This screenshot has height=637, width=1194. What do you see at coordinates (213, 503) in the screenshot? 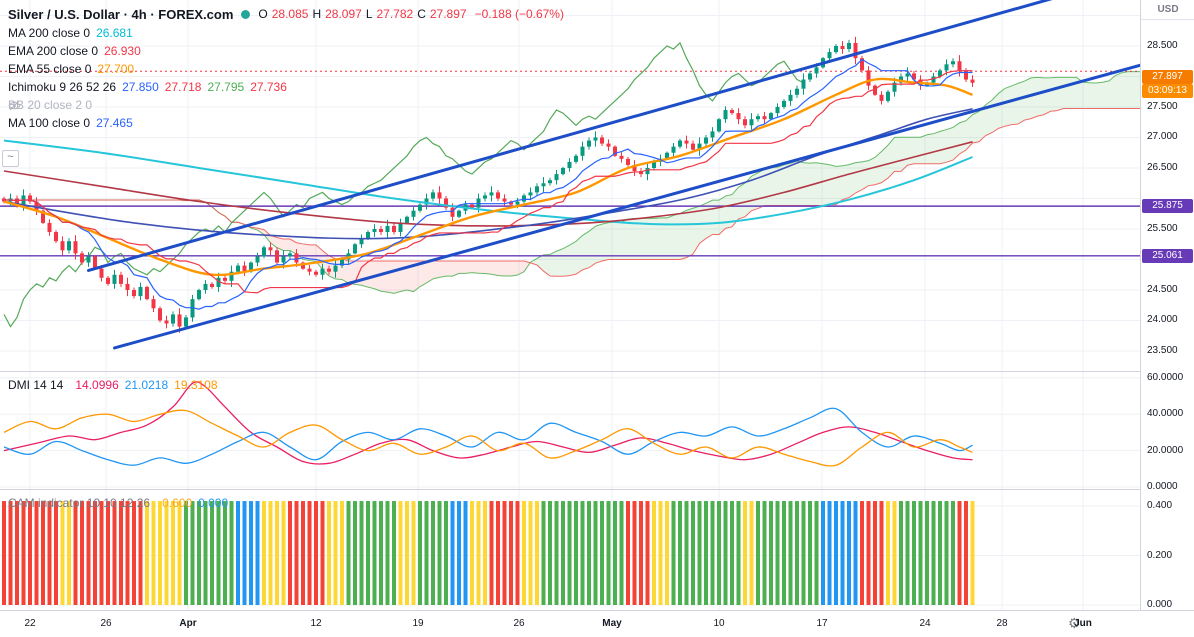
I see `indicator-value: 0.000` at bounding box center [213, 503].